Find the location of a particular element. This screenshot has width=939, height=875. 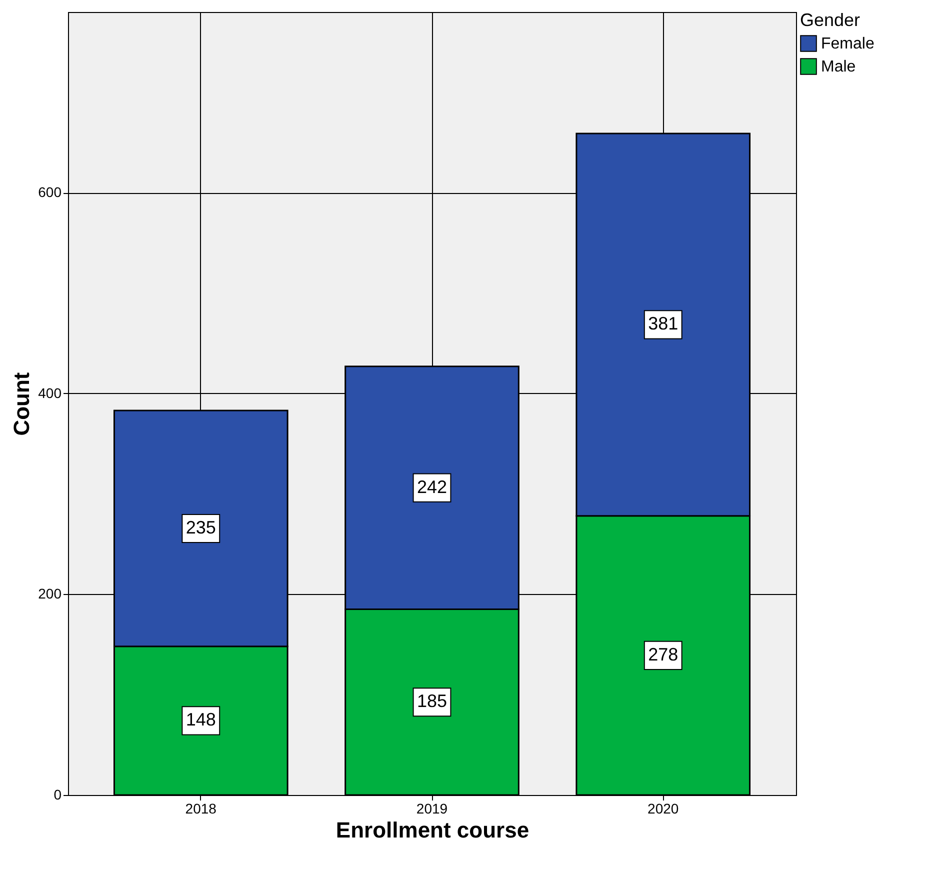

data-label: 185 is located at coordinates (432, 701).